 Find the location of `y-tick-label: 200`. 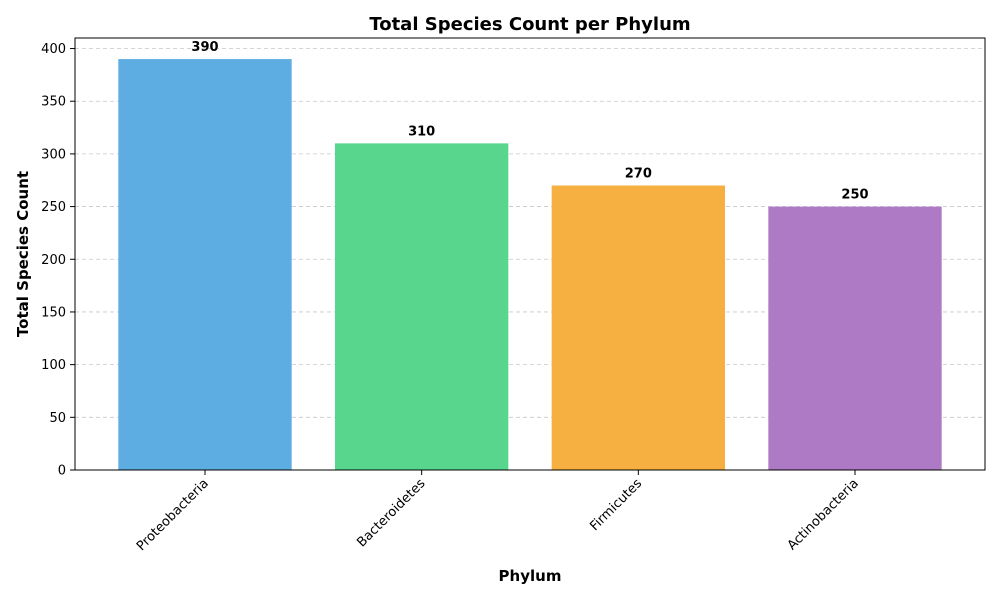

y-tick-label: 200 is located at coordinates (53, 260).